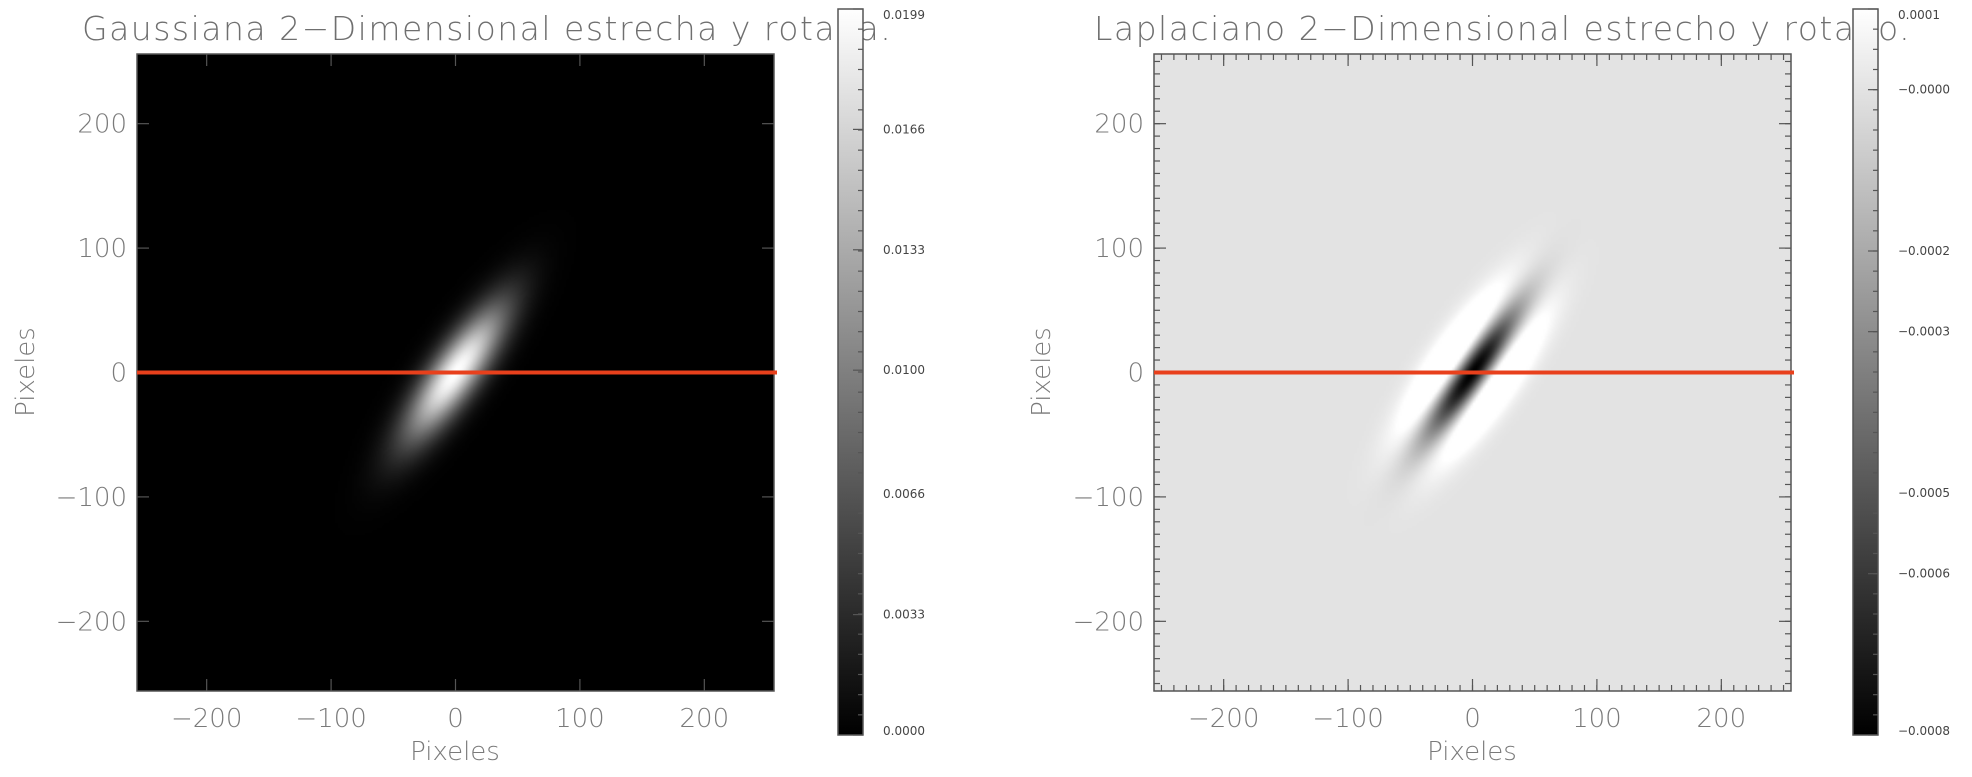 Image resolution: width=1972 pixels, height=777 pixels. I want to click on colorbar-tick-label: −0.0003, so click(1924, 332).